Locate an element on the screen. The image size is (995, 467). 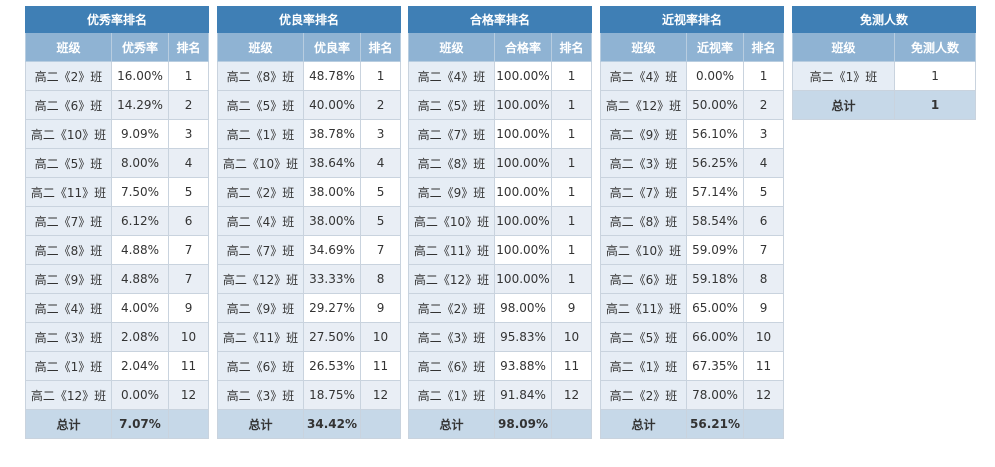
rate-cell: 18.75% is located at coordinates (332, 395).